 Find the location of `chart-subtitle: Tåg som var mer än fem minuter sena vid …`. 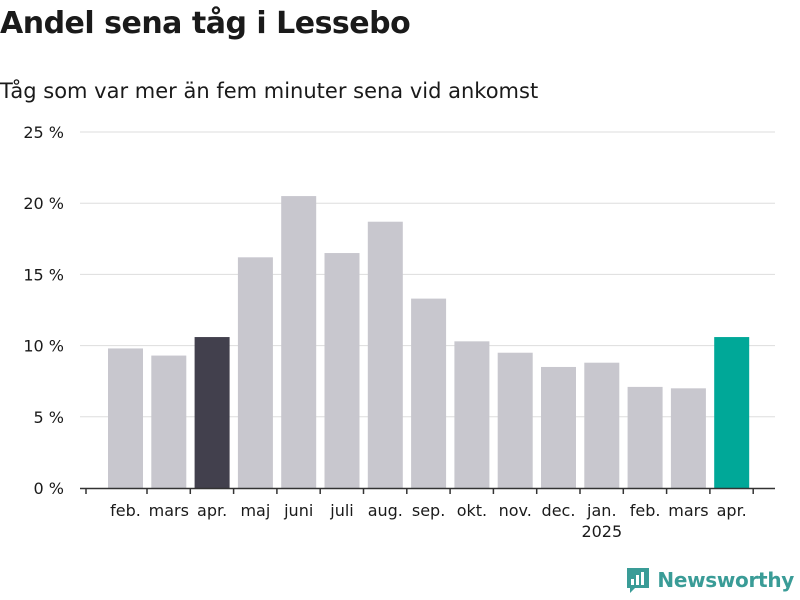

chart-subtitle: Tåg som var mer än fem minuter sena vid … is located at coordinates (269, 91).